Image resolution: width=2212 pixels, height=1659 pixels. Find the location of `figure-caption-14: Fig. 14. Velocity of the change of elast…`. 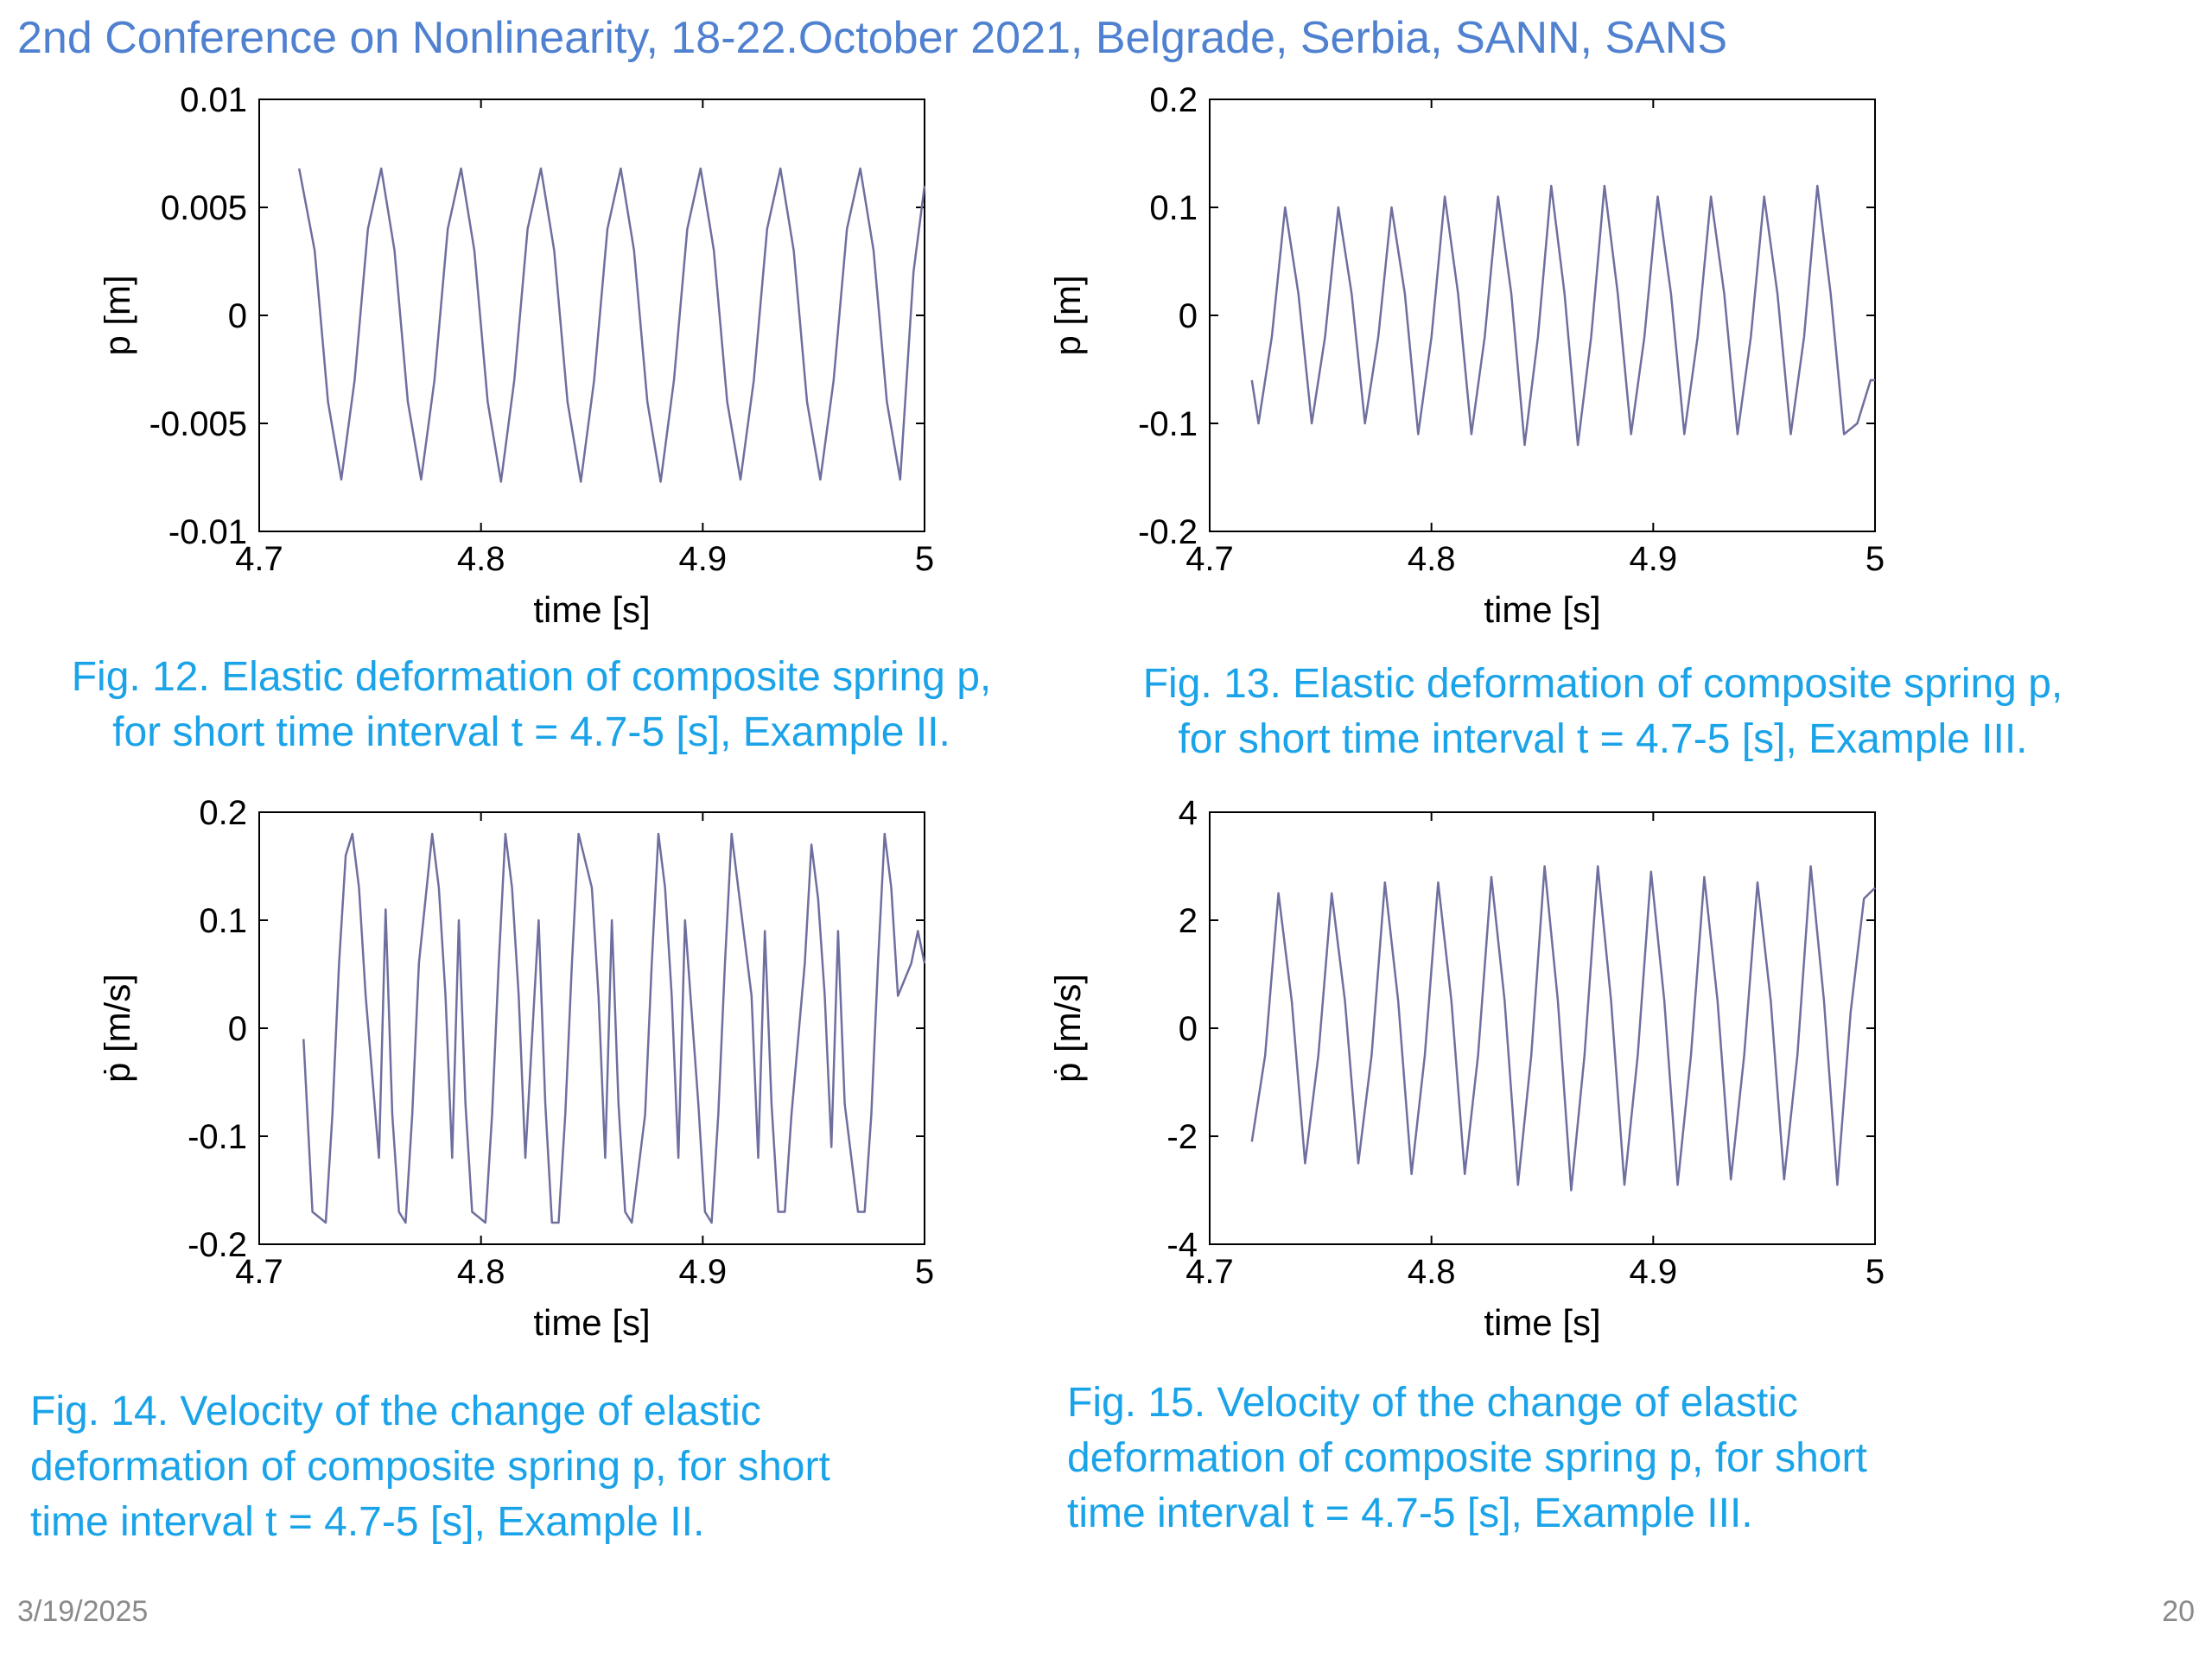

figure-caption-14: Fig. 14. Velocity of the change of elast… is located at coordinates (520, 1467).